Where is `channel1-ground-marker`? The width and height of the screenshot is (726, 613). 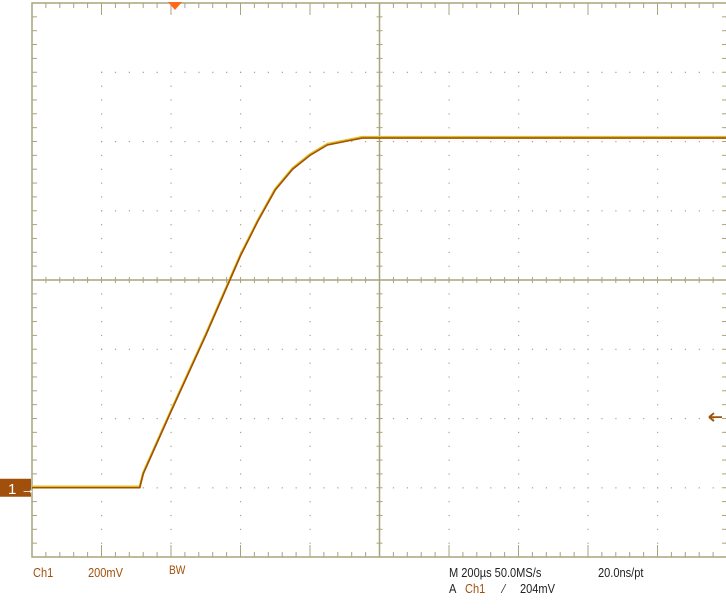
channel1-ground-marker is located at coordinates (15, 487).